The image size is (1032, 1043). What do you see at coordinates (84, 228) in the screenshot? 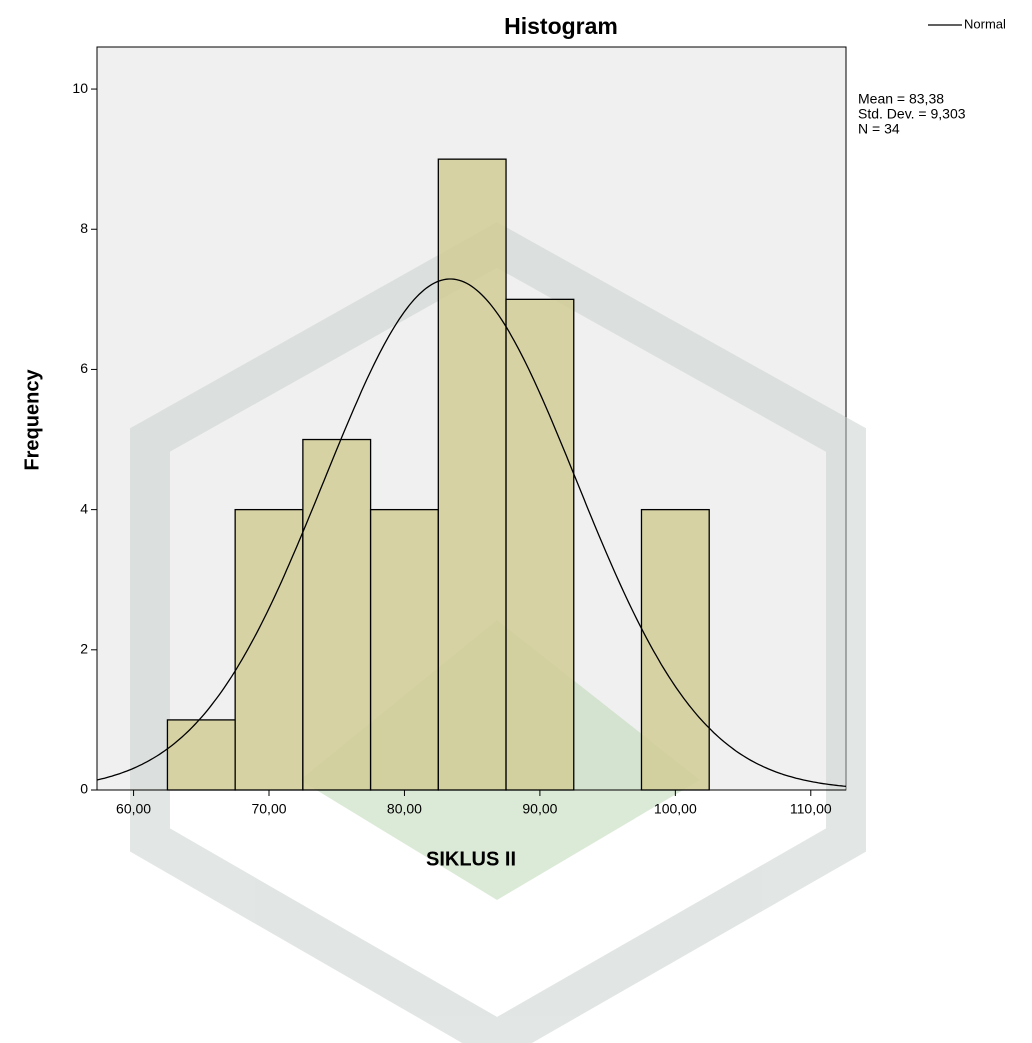
I see `y-tick-label: 8` at bounding box center [84, 228].